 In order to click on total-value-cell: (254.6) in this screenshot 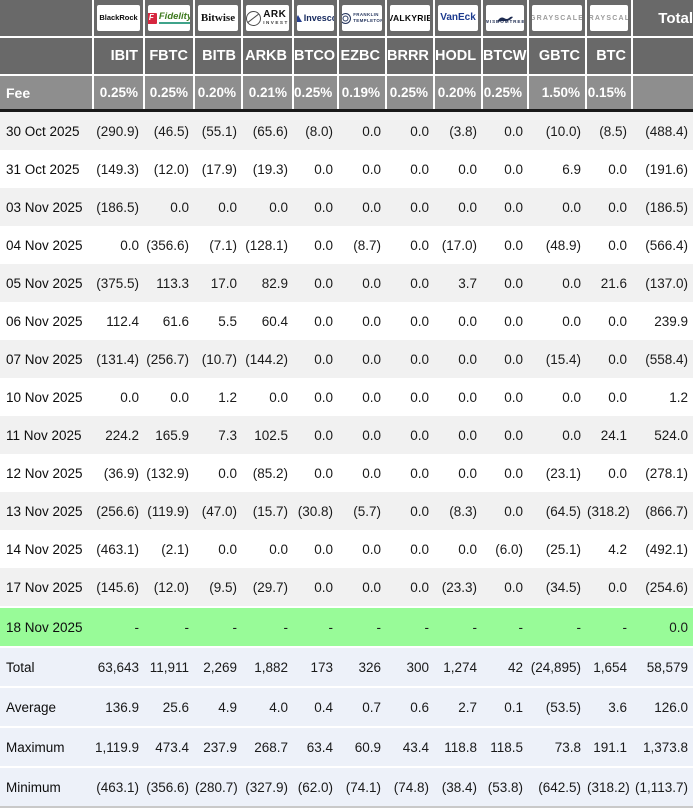, I will do `click(666, 587)`.